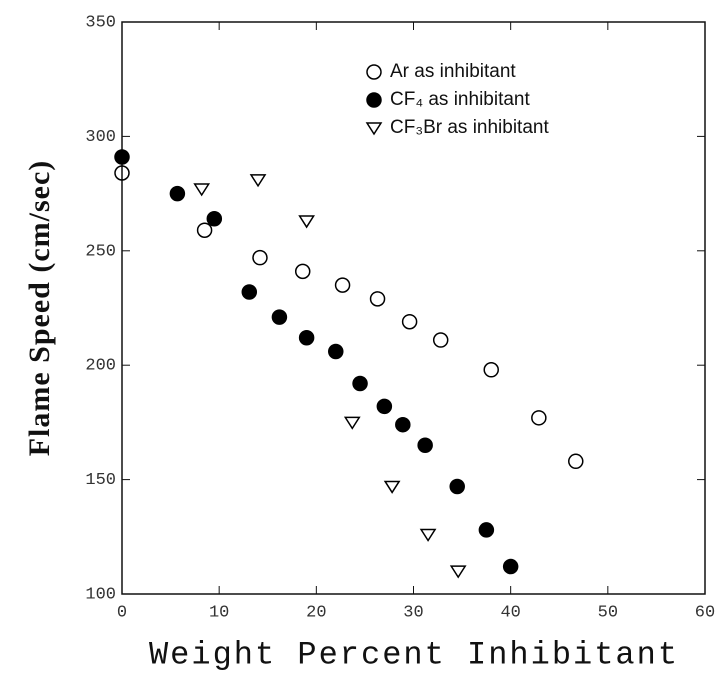 This screenshot has width=727, height=677. I want to click on legend-label: CF₃Br as inhibitant, so click(469, 127).